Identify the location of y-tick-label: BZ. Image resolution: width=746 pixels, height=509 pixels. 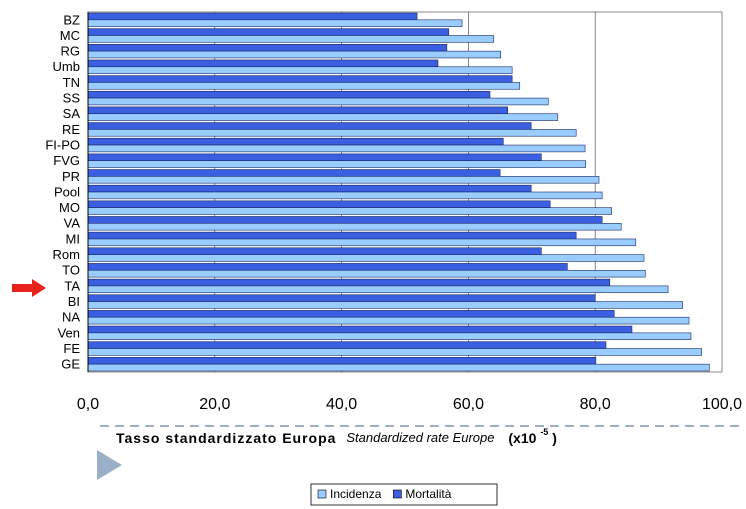
(71, 19).